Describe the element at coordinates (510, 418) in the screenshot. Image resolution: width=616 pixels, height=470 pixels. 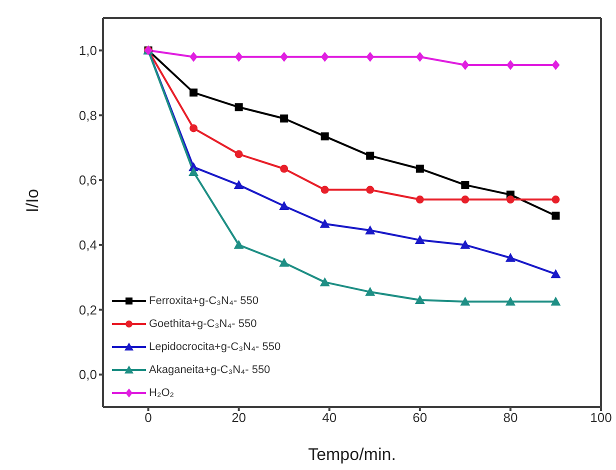
I see `x-tick-label: 80` at that location.